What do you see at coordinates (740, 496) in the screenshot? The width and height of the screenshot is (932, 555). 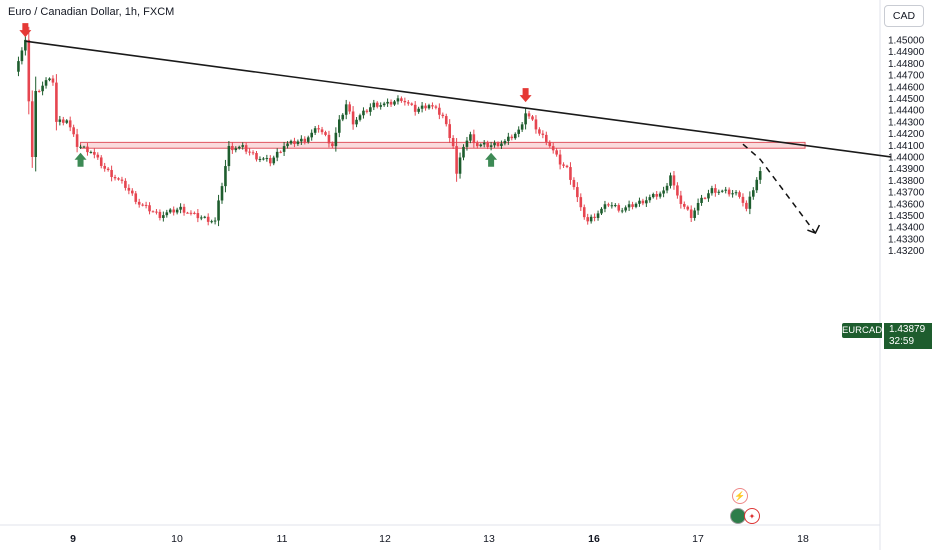 I see `lightning-icon: ⚡` at bounding box center [740, 496].